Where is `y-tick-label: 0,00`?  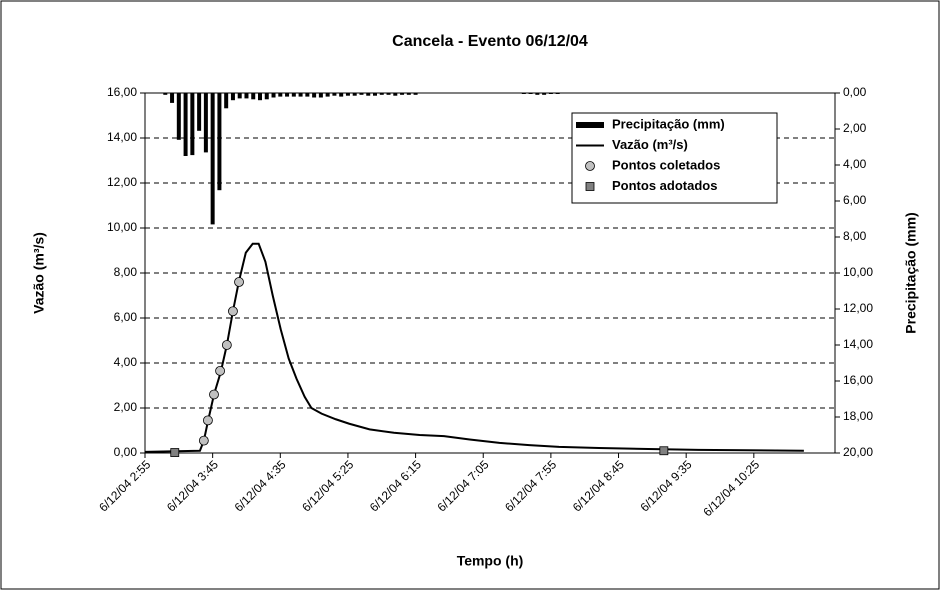
y-tick-label: 0,00 is located at coordinates (126, 452).